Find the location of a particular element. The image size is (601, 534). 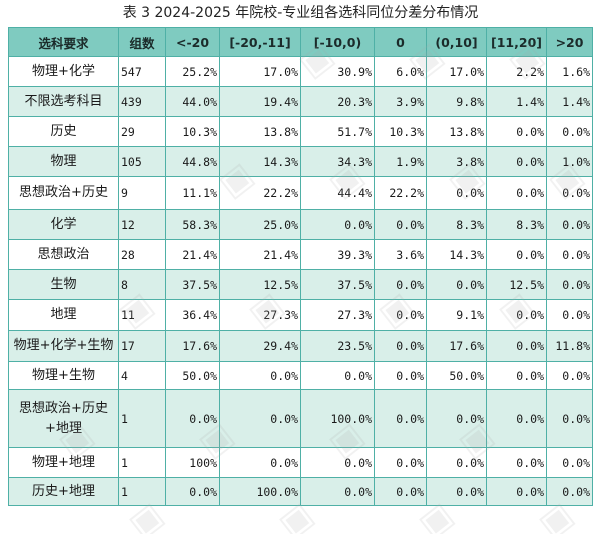

table-row: 化学 12 58.3% 25.0% 0.0% 0.0% 8.3% 8.3% 0.0% is located at coordinates (300, 224).